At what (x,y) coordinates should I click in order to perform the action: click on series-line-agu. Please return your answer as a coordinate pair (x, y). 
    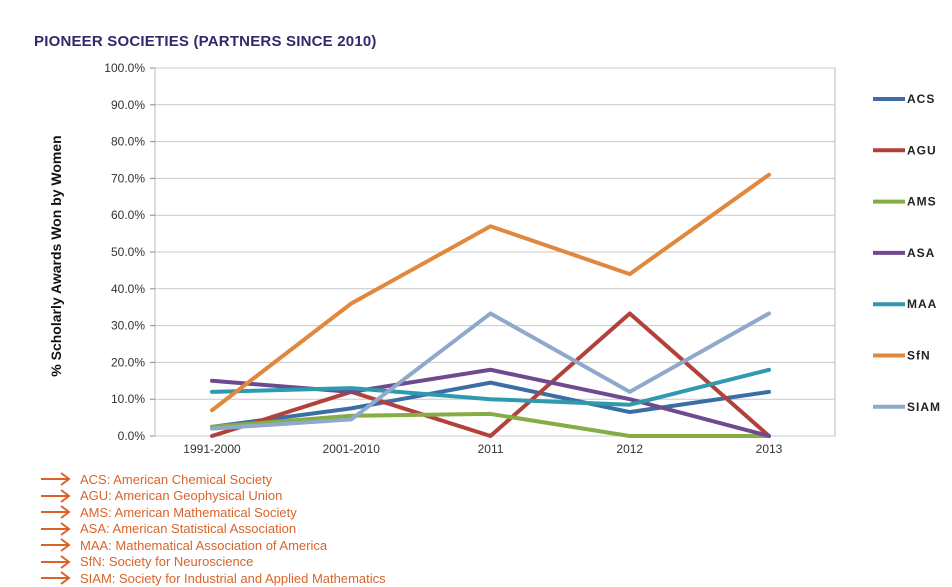
    Looking at the image, I should click on (490, 374).